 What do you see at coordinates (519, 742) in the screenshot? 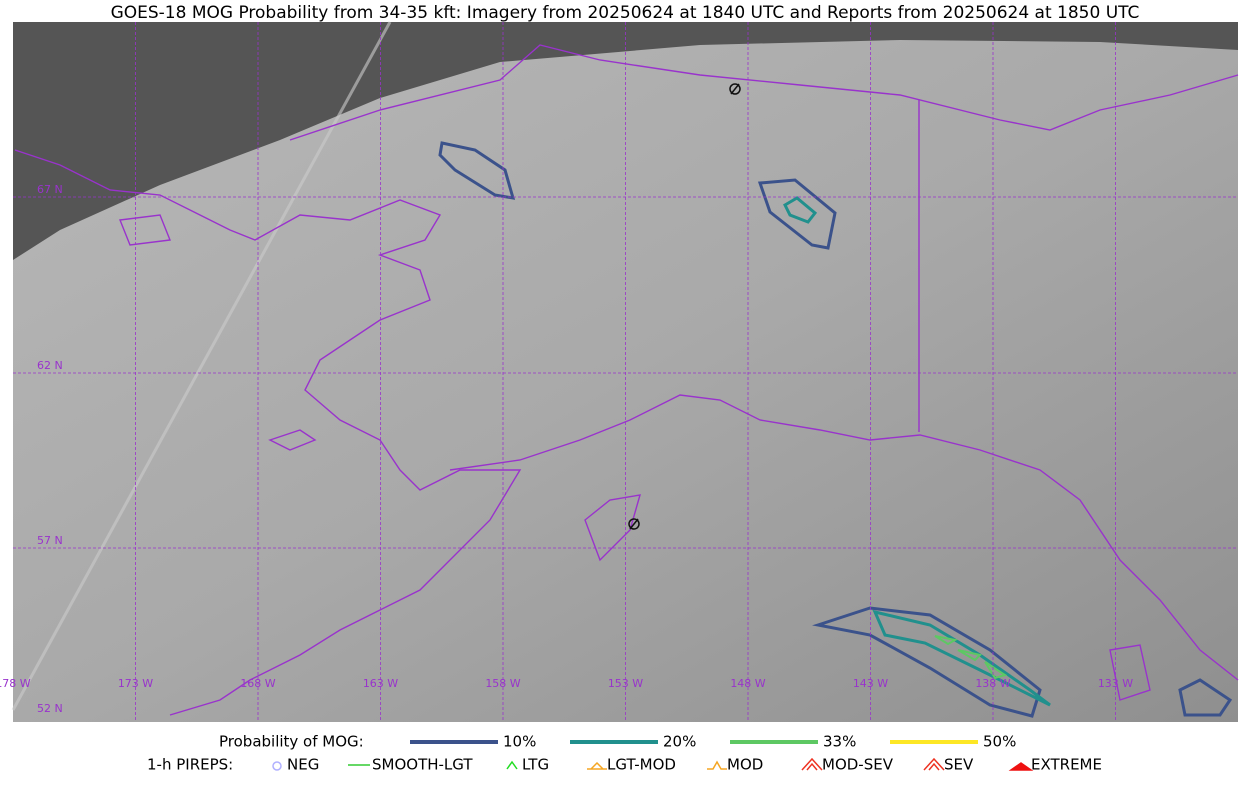
I see `legend-item: 10%` at bounding box center [519, 742].